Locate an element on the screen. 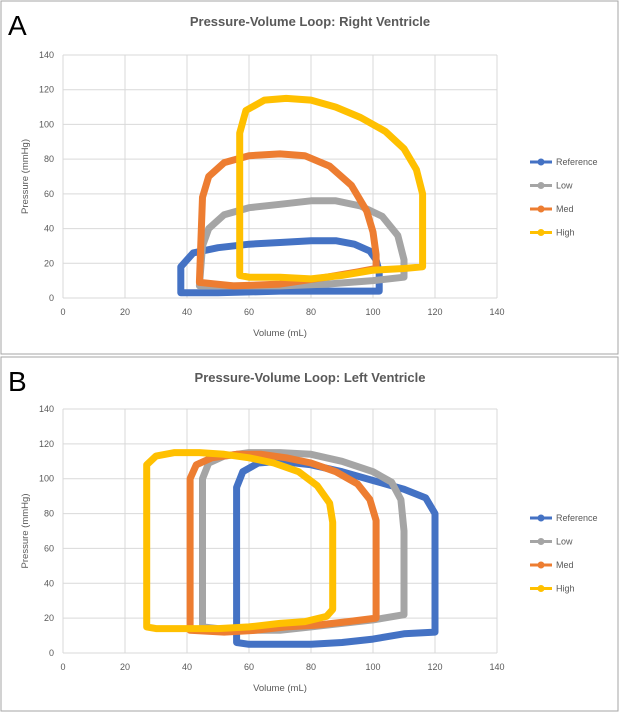 The height and width of the screenshot is (714, 621). series-line-med is located at coordinates (283, 543).